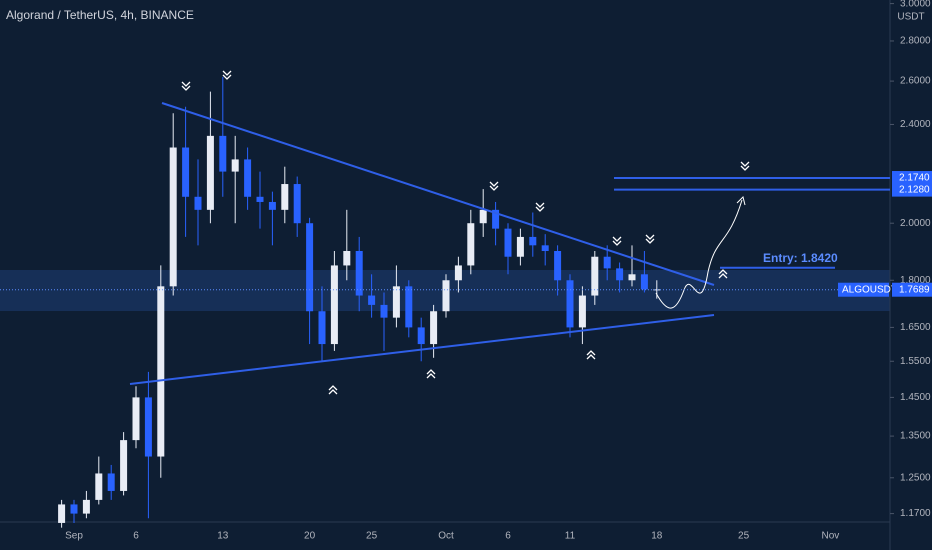  What do you see at coordinates (915, 4) in the screenshot?
I see `y-tick-label: 3.0000` at bounding box center [915, 4].